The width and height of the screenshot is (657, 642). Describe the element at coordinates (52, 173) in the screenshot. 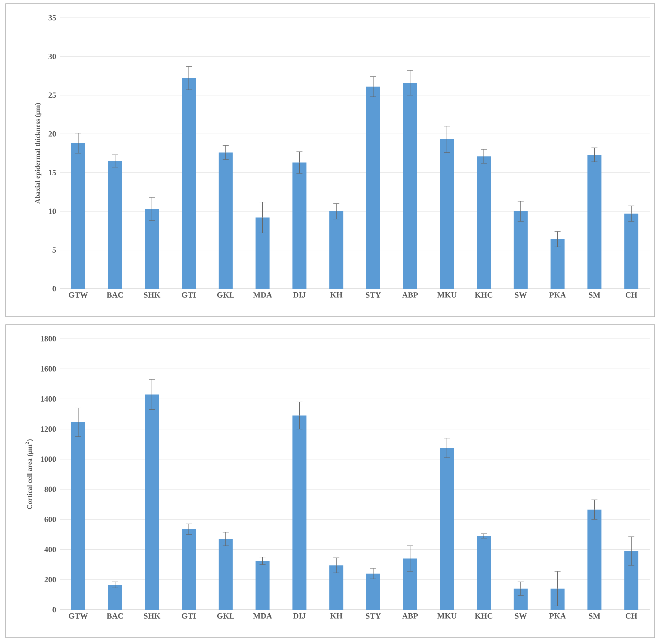

I see `y-tick-label: 15` at that location.